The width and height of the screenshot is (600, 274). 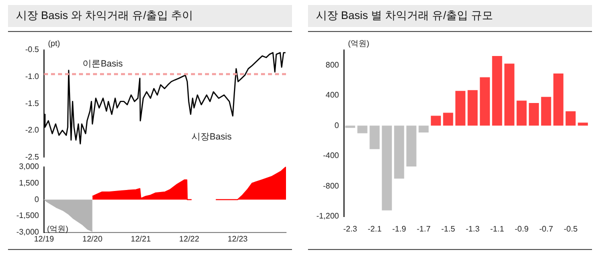 What do you see at coordinates (333, 95) in the screenshot?
I see `y-tick-label: 400` at bounding box center [333, 95].